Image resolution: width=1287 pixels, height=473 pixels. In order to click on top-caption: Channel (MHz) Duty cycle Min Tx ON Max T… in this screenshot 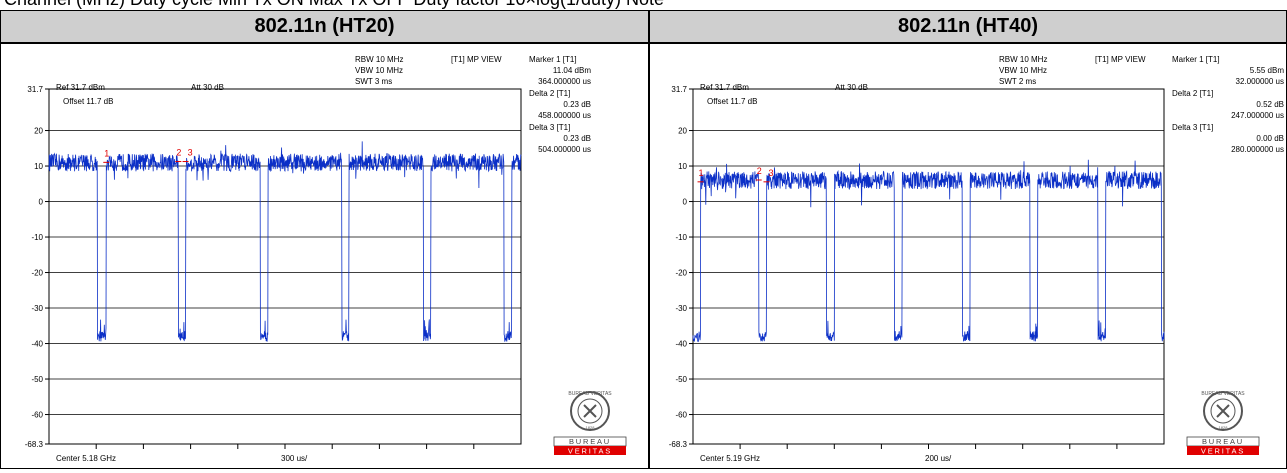, I will do `click(334, 4)`.